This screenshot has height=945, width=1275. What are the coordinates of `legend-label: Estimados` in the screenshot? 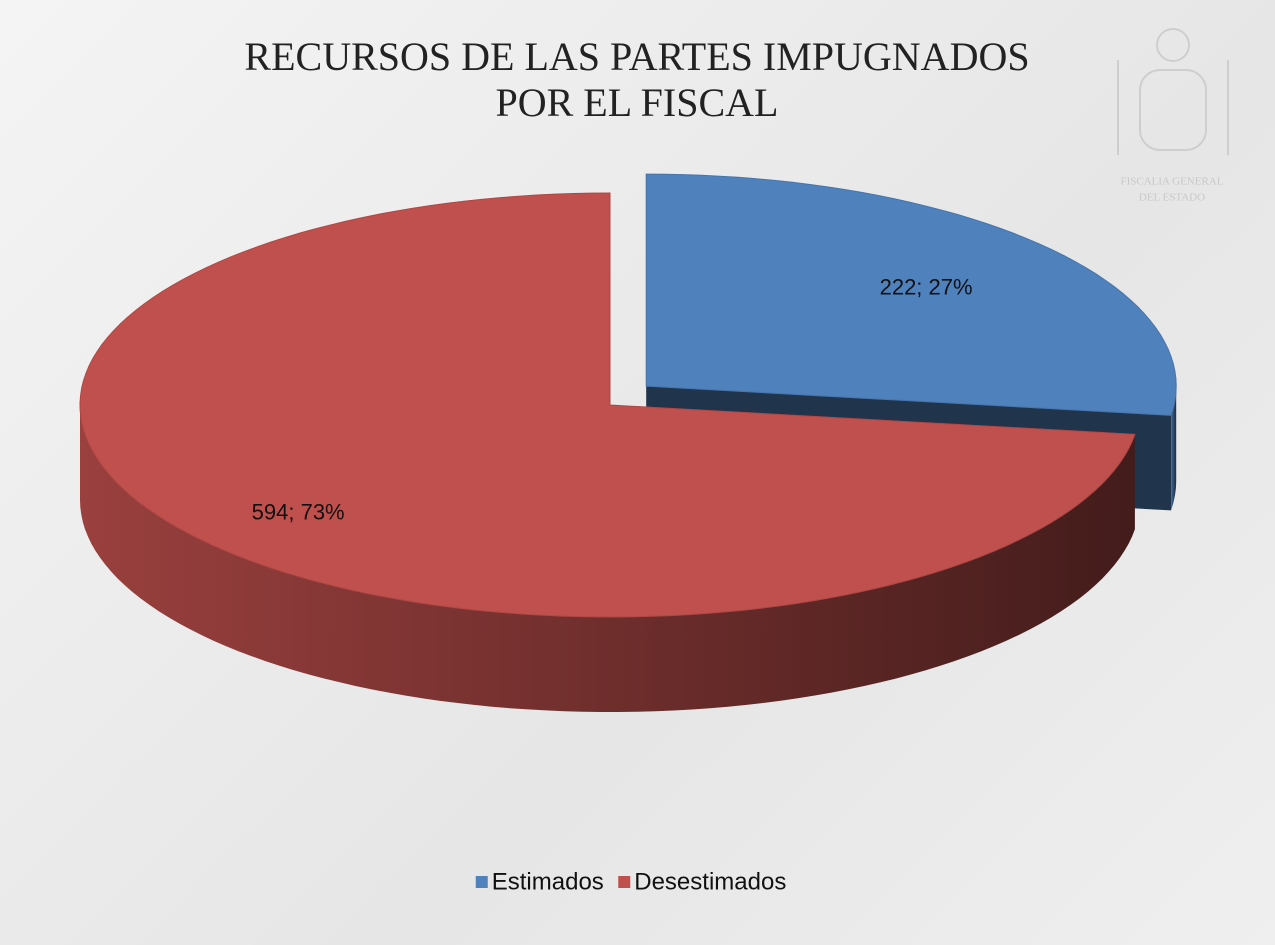 It's located at (548, 881).